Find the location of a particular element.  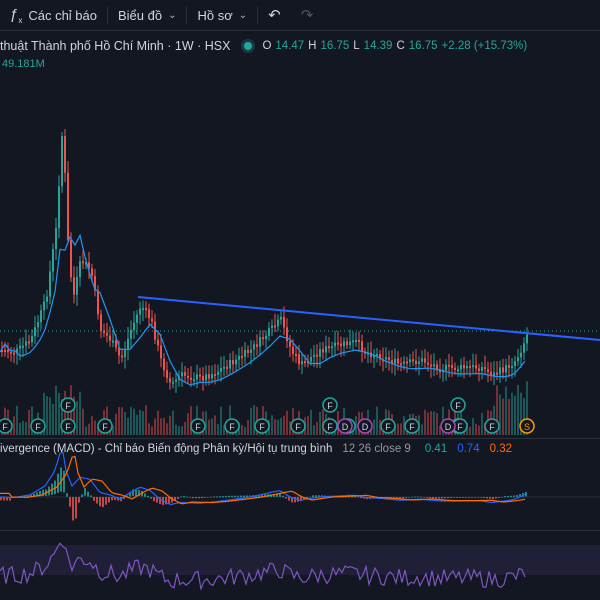

chart-type-dropdown: Biểu đồ ⌄ is located at coordinates (147, 15).